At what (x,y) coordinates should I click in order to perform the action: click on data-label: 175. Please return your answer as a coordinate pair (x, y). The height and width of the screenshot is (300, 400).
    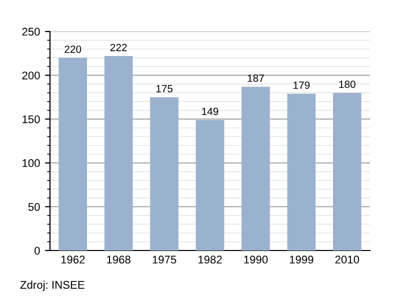
    Looking at the image, I should click on (164, 88).